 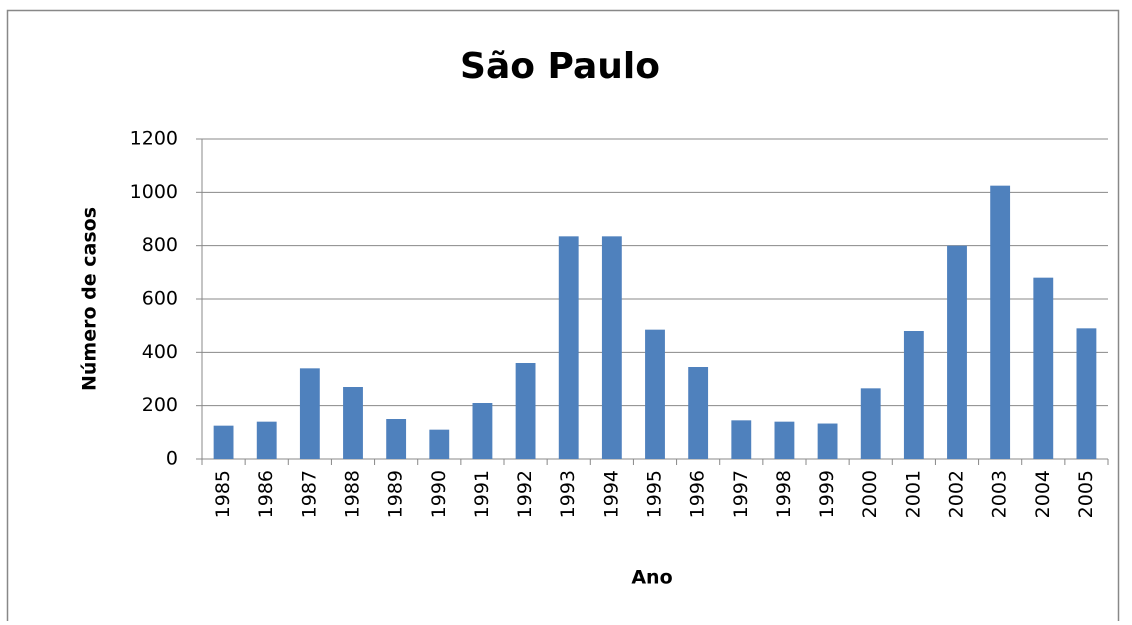 I want to click on x-tick-label: 2001, so click(x=913, y=494).